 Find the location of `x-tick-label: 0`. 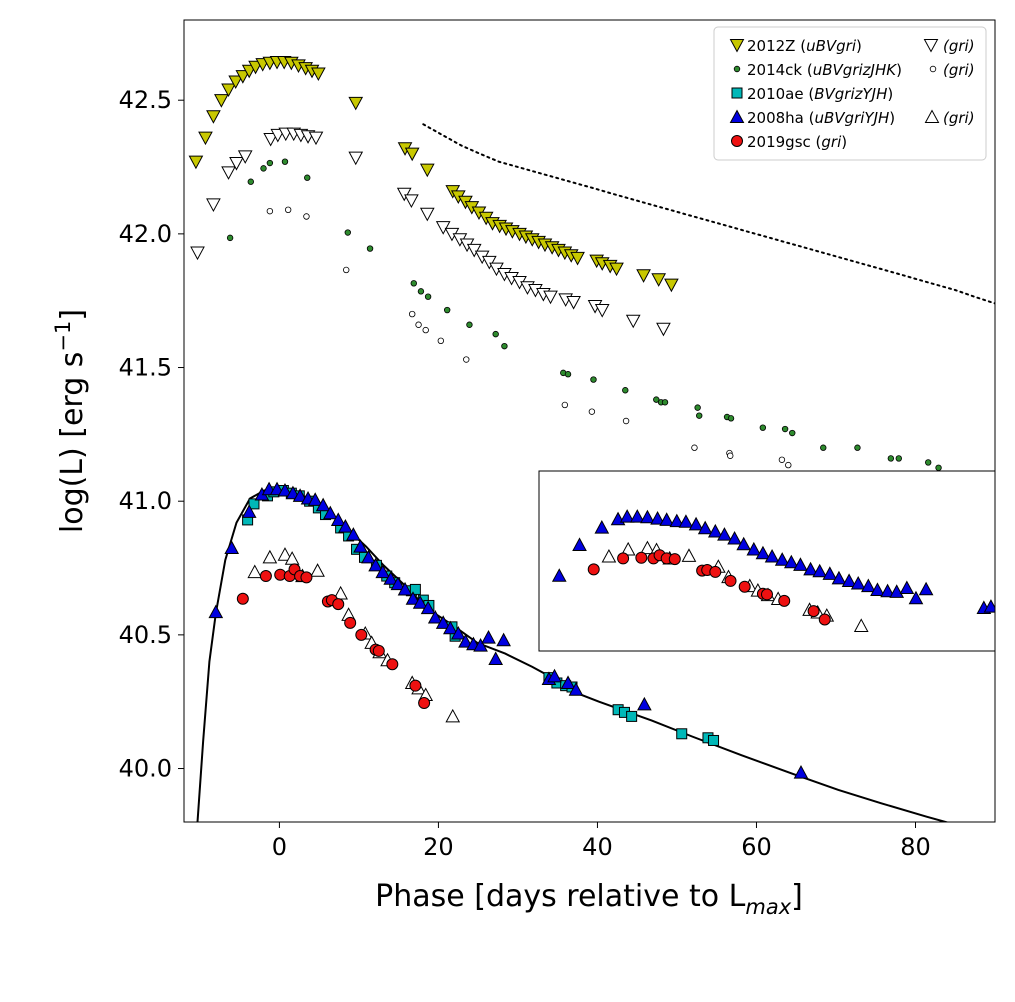

x-tick-label: 0 is located at coordinates (279, 847).